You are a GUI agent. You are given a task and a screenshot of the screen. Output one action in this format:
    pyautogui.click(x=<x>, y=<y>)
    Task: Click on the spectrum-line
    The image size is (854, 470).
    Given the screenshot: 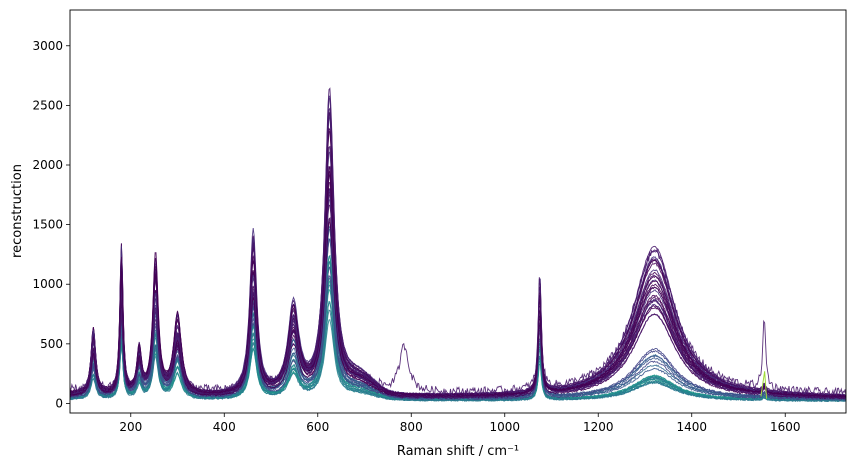 What is the action you would take?
    pyautogui.click(x=764, y=385)
    